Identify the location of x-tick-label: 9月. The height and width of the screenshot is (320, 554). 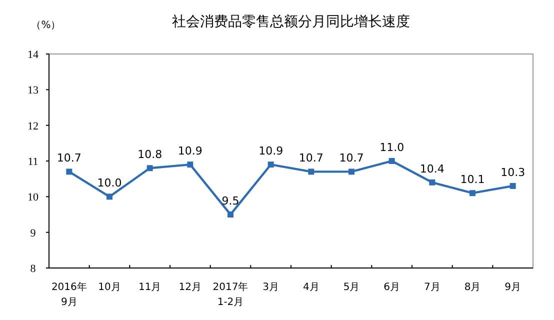
(513, 287).